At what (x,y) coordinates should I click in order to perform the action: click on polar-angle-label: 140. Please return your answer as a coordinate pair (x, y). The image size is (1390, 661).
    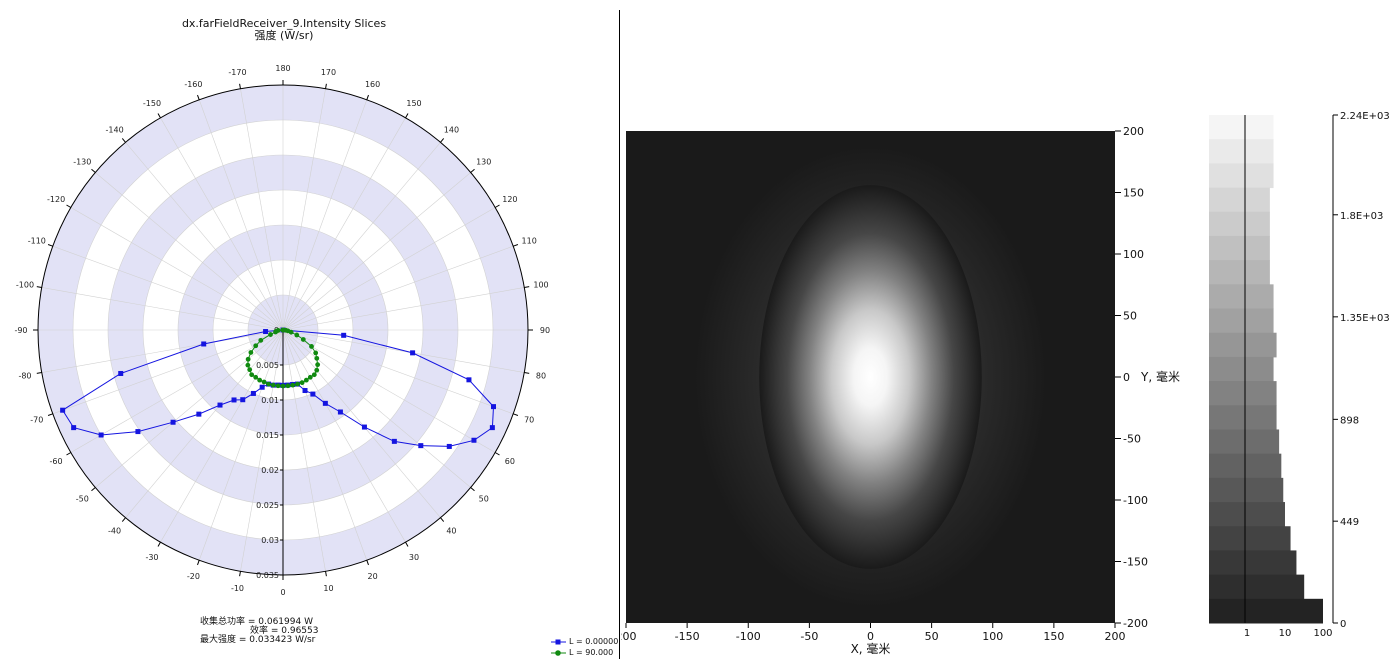
    Looking at the image, I should click on (451, 129).